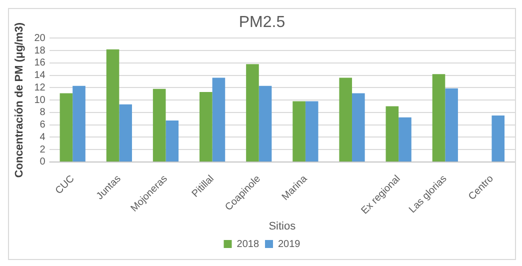 Image resolution: width=522 pixels, height=266 pixels. I want to click on y-tick-label: 8, so click(43, 112).